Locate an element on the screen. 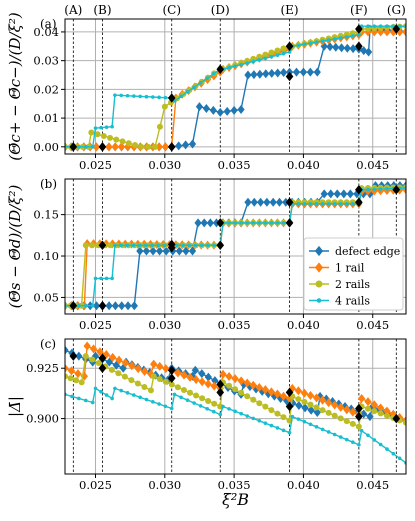 Image resolution: width=415 pixels, height=521 pixels. legend-entry: 4 rails is located at coordinates (339, 301).